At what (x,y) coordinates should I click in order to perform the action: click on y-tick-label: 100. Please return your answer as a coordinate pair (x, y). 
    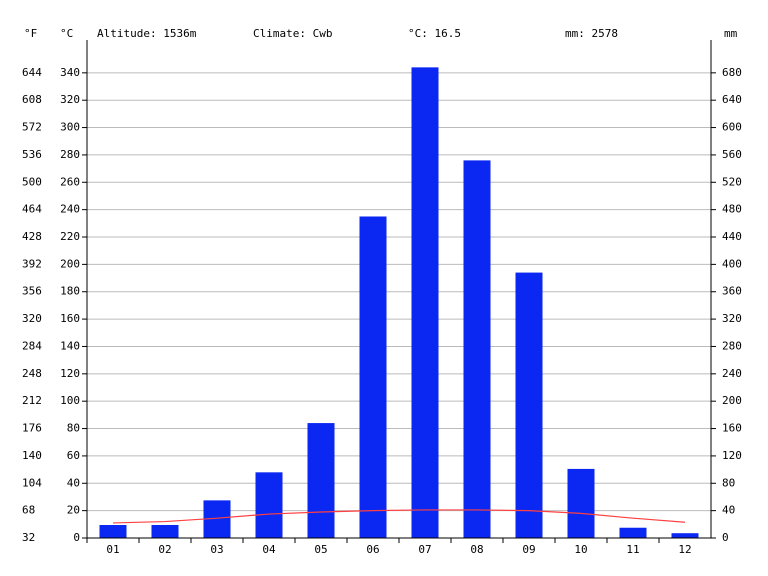
    Looking at the image, I should click on (70, 400).